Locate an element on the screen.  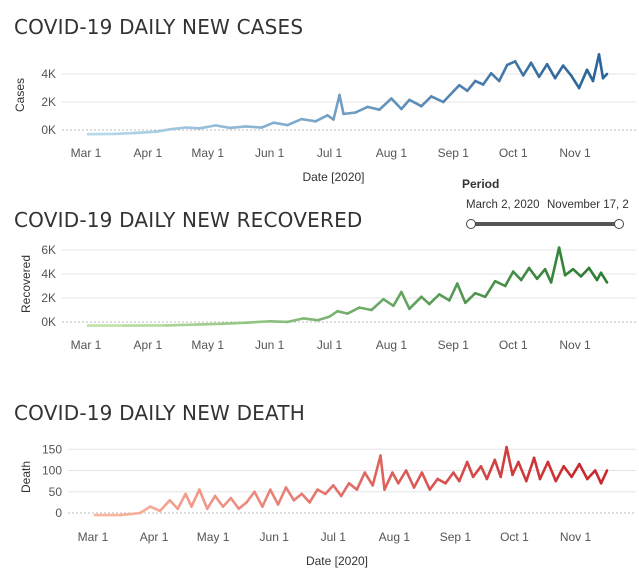
period-range-slider is located at coordinates (545, 224).